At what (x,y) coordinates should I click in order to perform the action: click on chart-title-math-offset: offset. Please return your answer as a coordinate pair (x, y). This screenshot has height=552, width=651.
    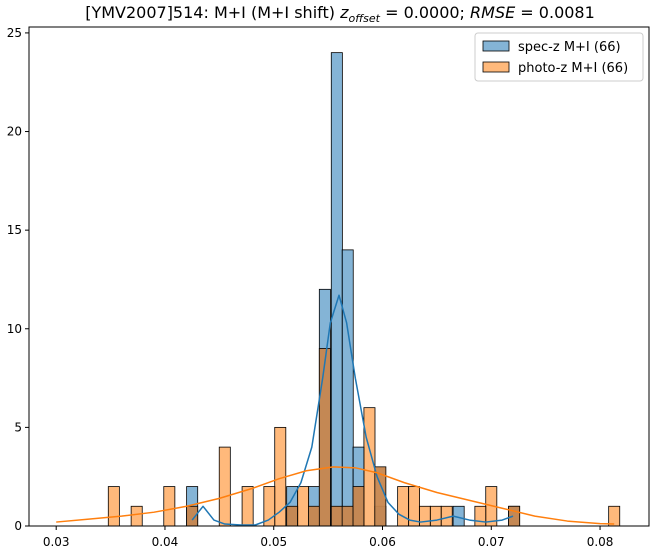
    Looking at the image, I should click on (365, 18).